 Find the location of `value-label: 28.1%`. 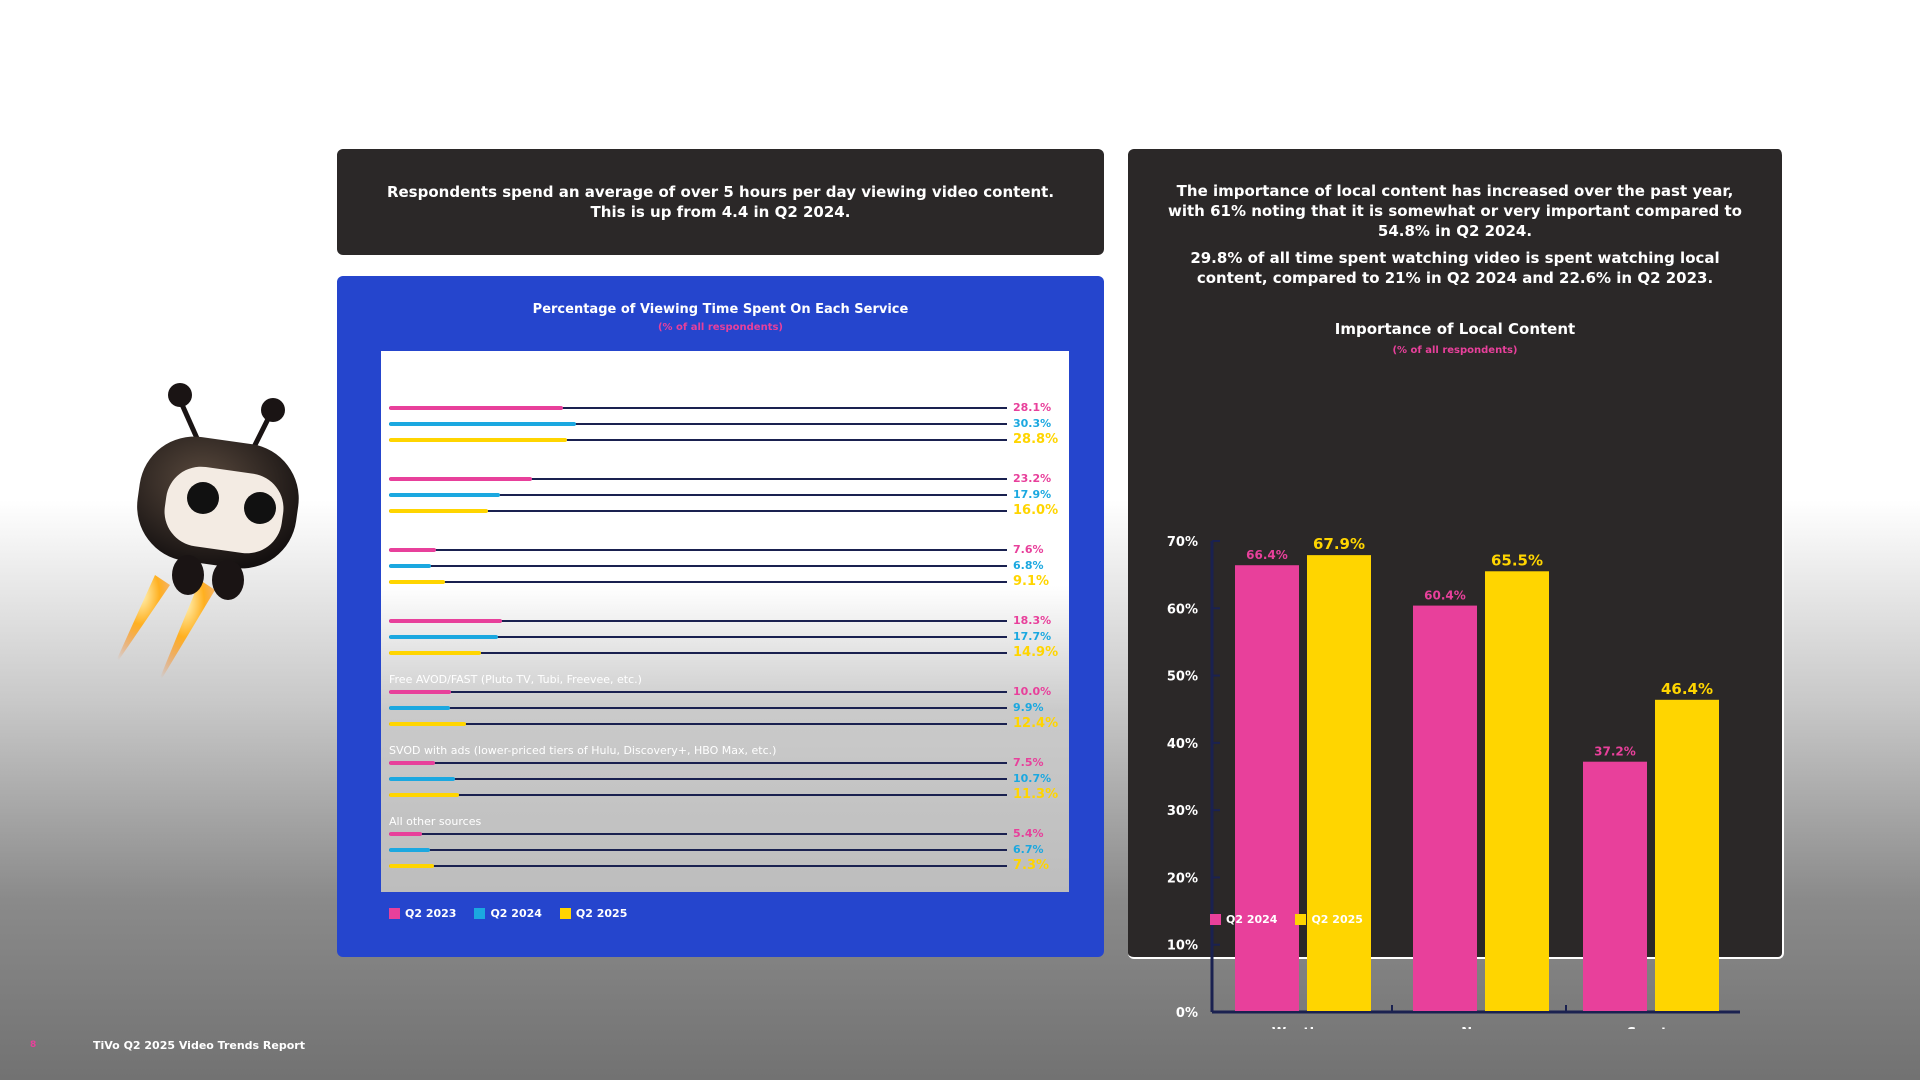

value-label: 28.1% is located at coordinates (1032, 407).